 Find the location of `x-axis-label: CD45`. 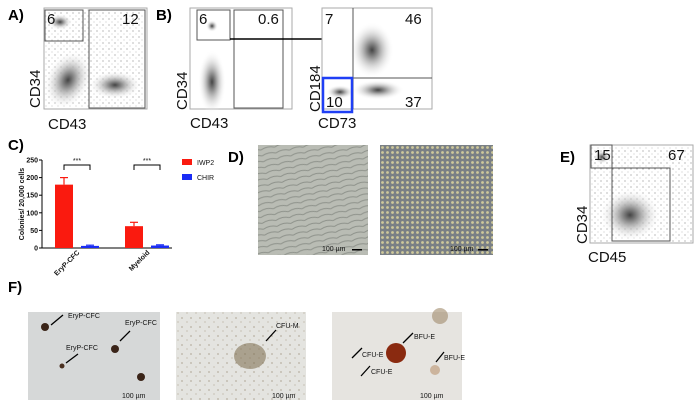

x-axis-label: CD45 is located at coordinates (607, 257).